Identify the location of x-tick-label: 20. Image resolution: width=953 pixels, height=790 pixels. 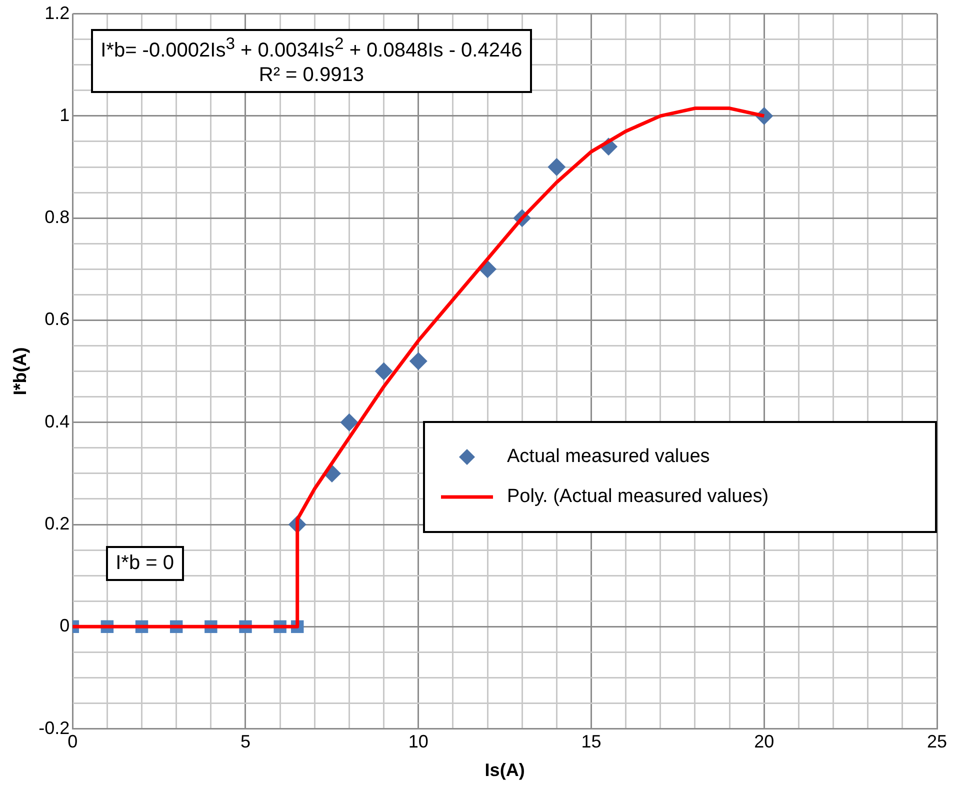
(764, 742).